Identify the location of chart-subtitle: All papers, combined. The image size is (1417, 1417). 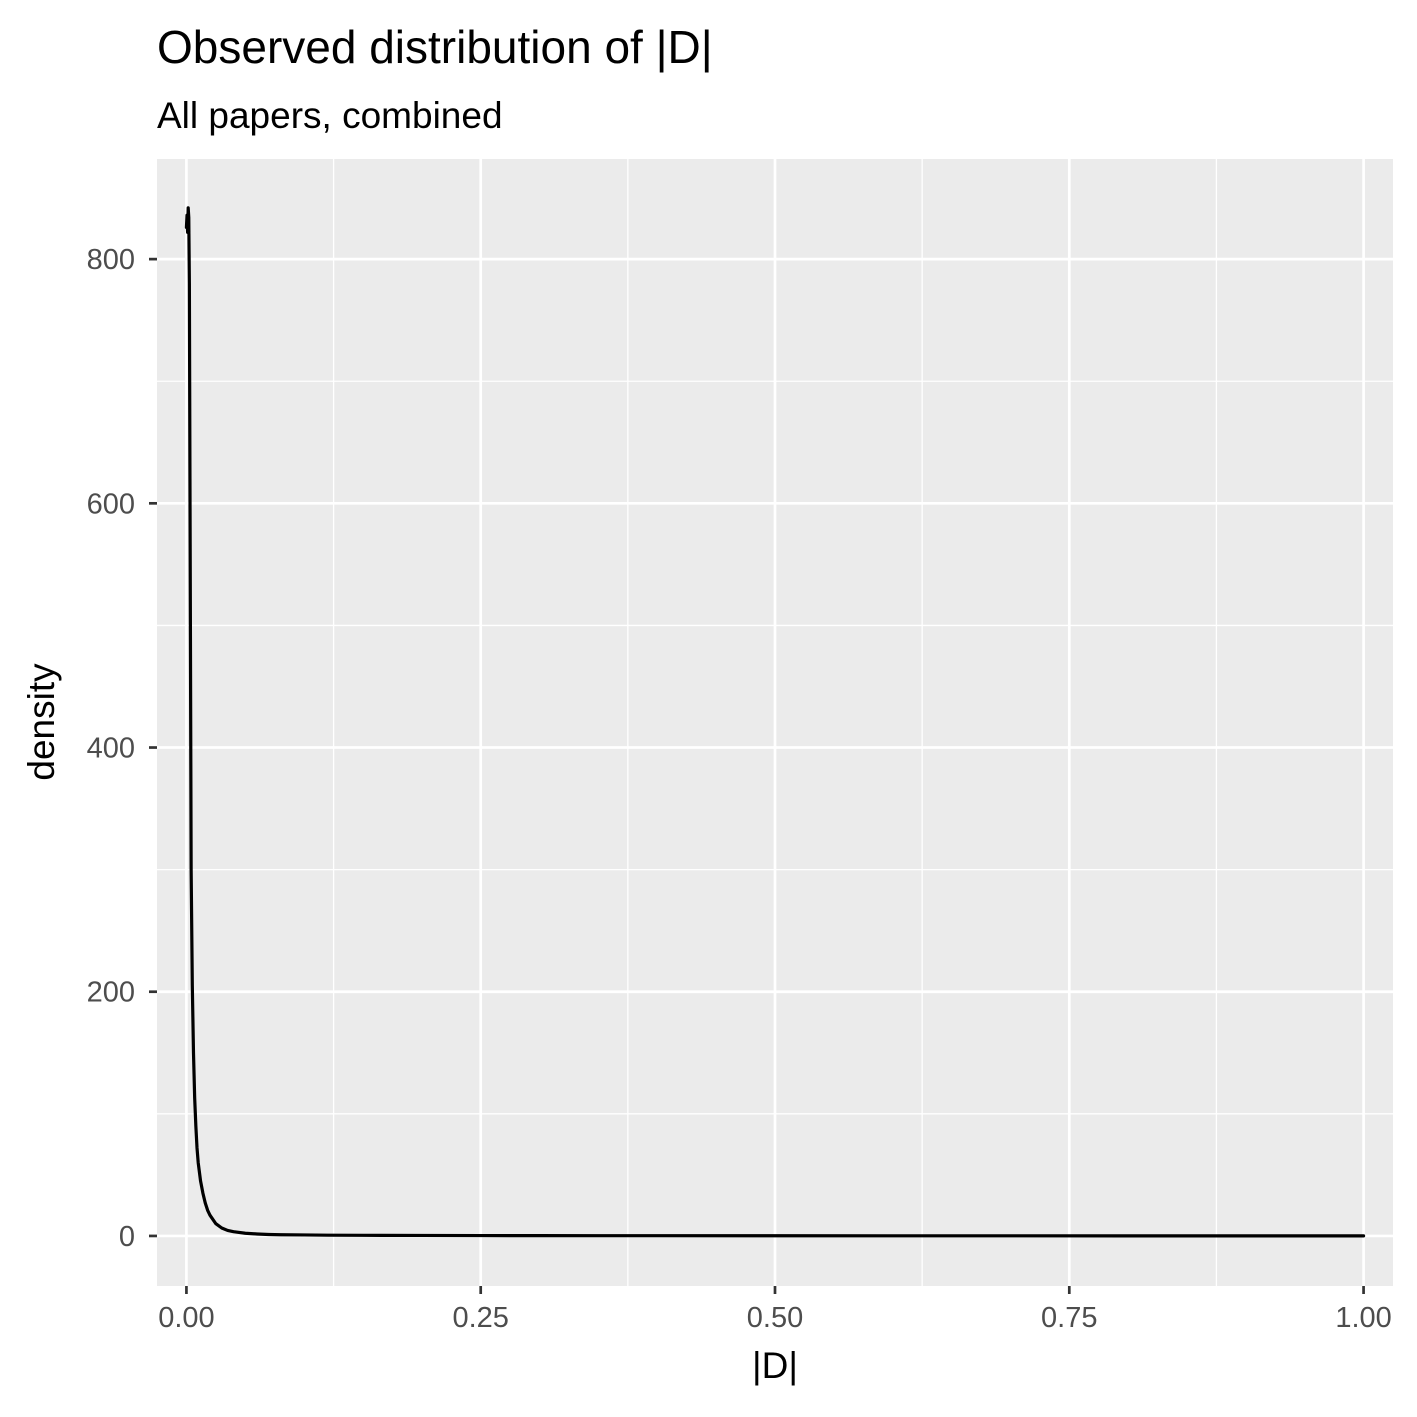
(330, 115).